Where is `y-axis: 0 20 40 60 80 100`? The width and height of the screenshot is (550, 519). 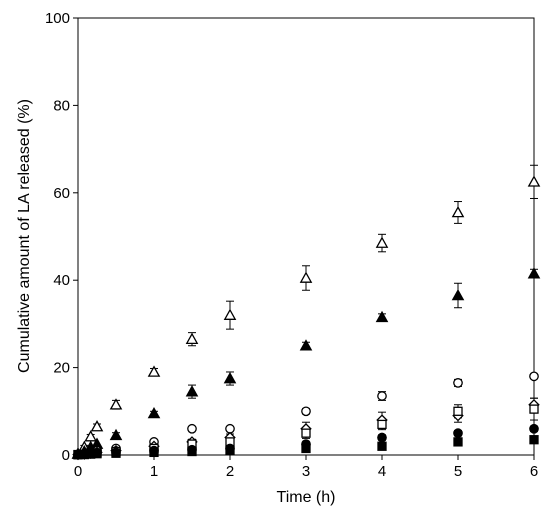 y-axis: 0 20 40 60 80 100 is located at coordinates (61, 237).